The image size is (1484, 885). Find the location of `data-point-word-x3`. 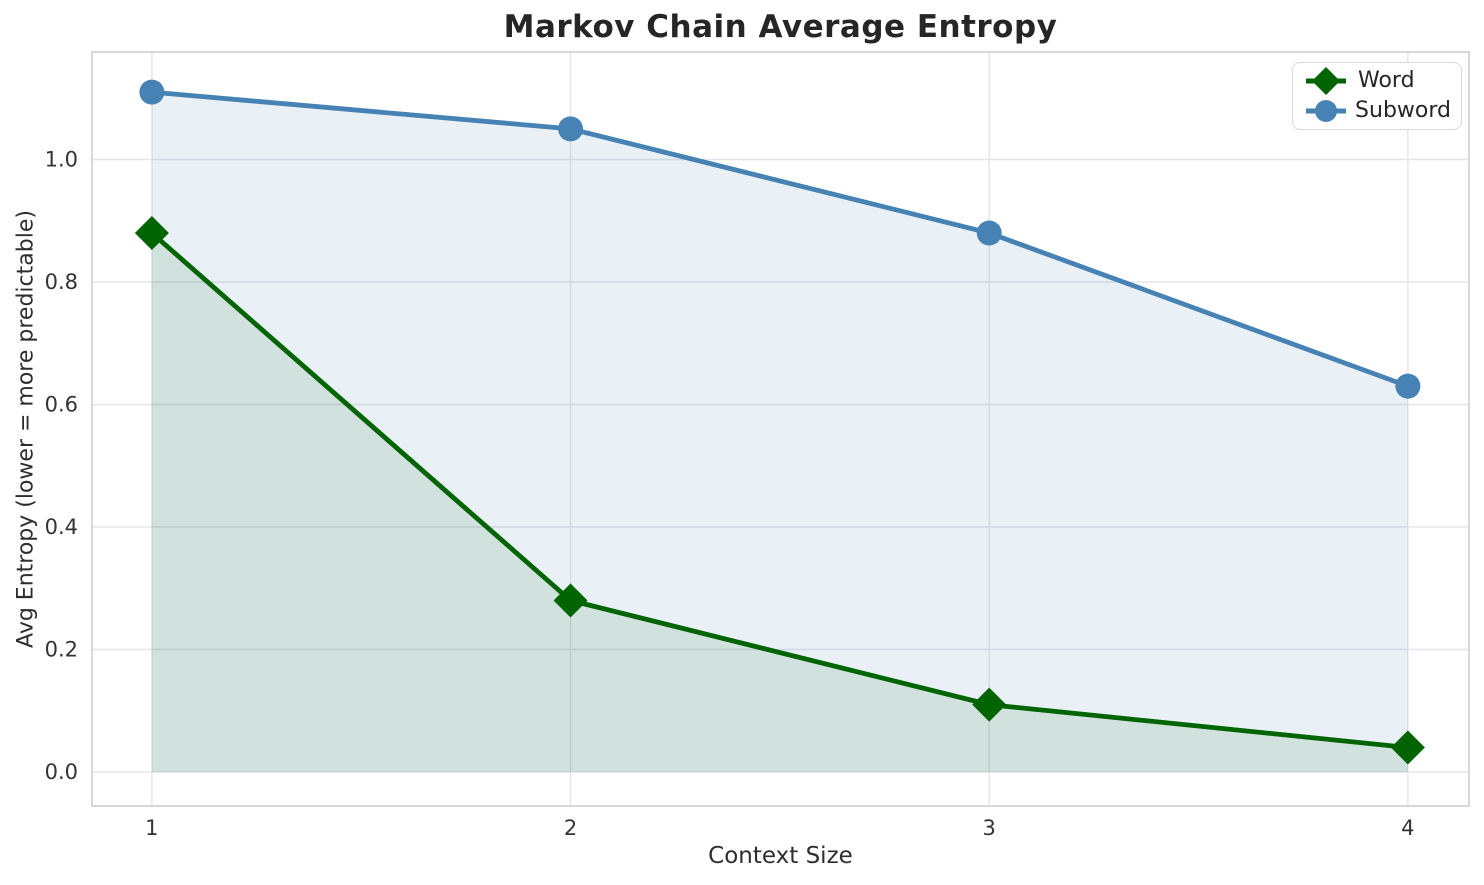

data-point-word-x3 is located at coordinates (989, 704).